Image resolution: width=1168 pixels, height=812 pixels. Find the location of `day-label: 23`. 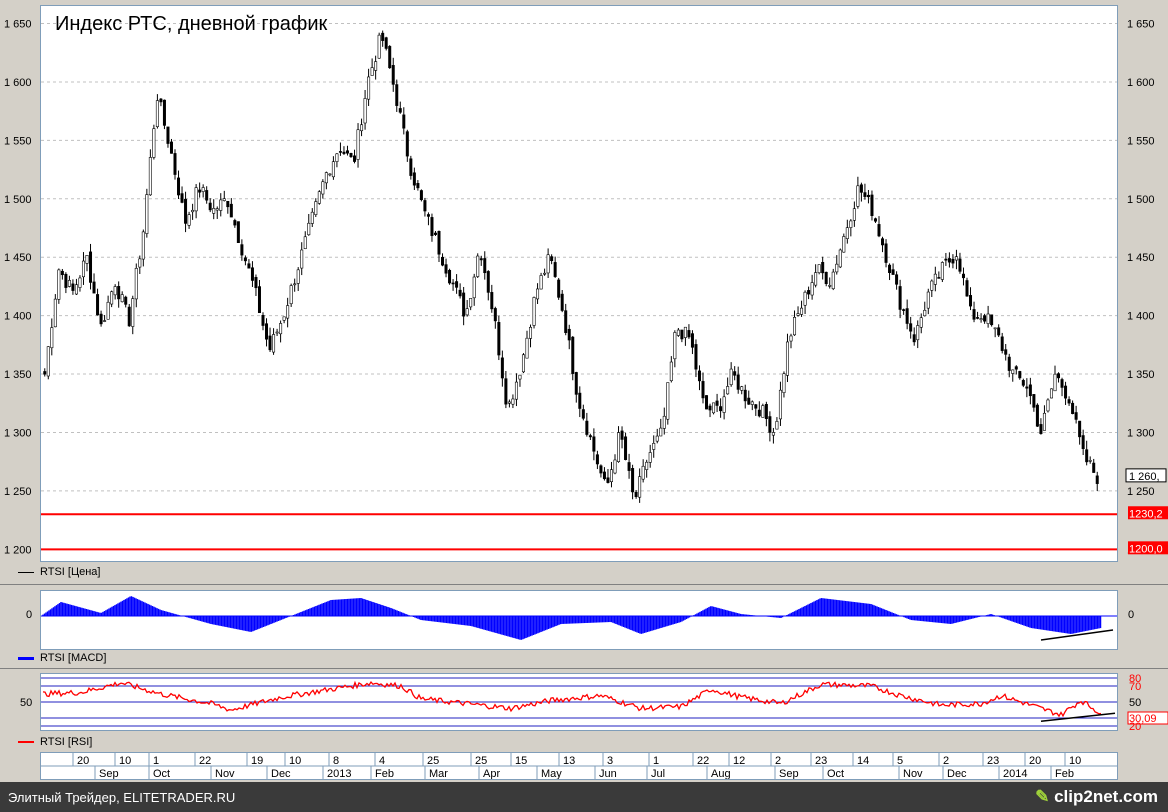

day-label: 23 is located at coordinates (821, 761).